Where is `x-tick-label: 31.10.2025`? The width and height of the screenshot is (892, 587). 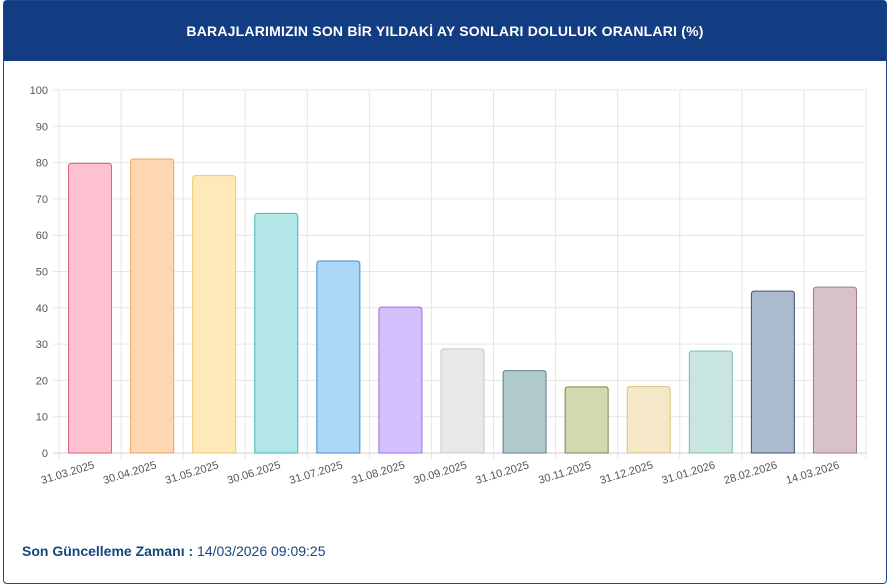
x-tick-label: 31.10.2025 is located at coordinates (502, 473).